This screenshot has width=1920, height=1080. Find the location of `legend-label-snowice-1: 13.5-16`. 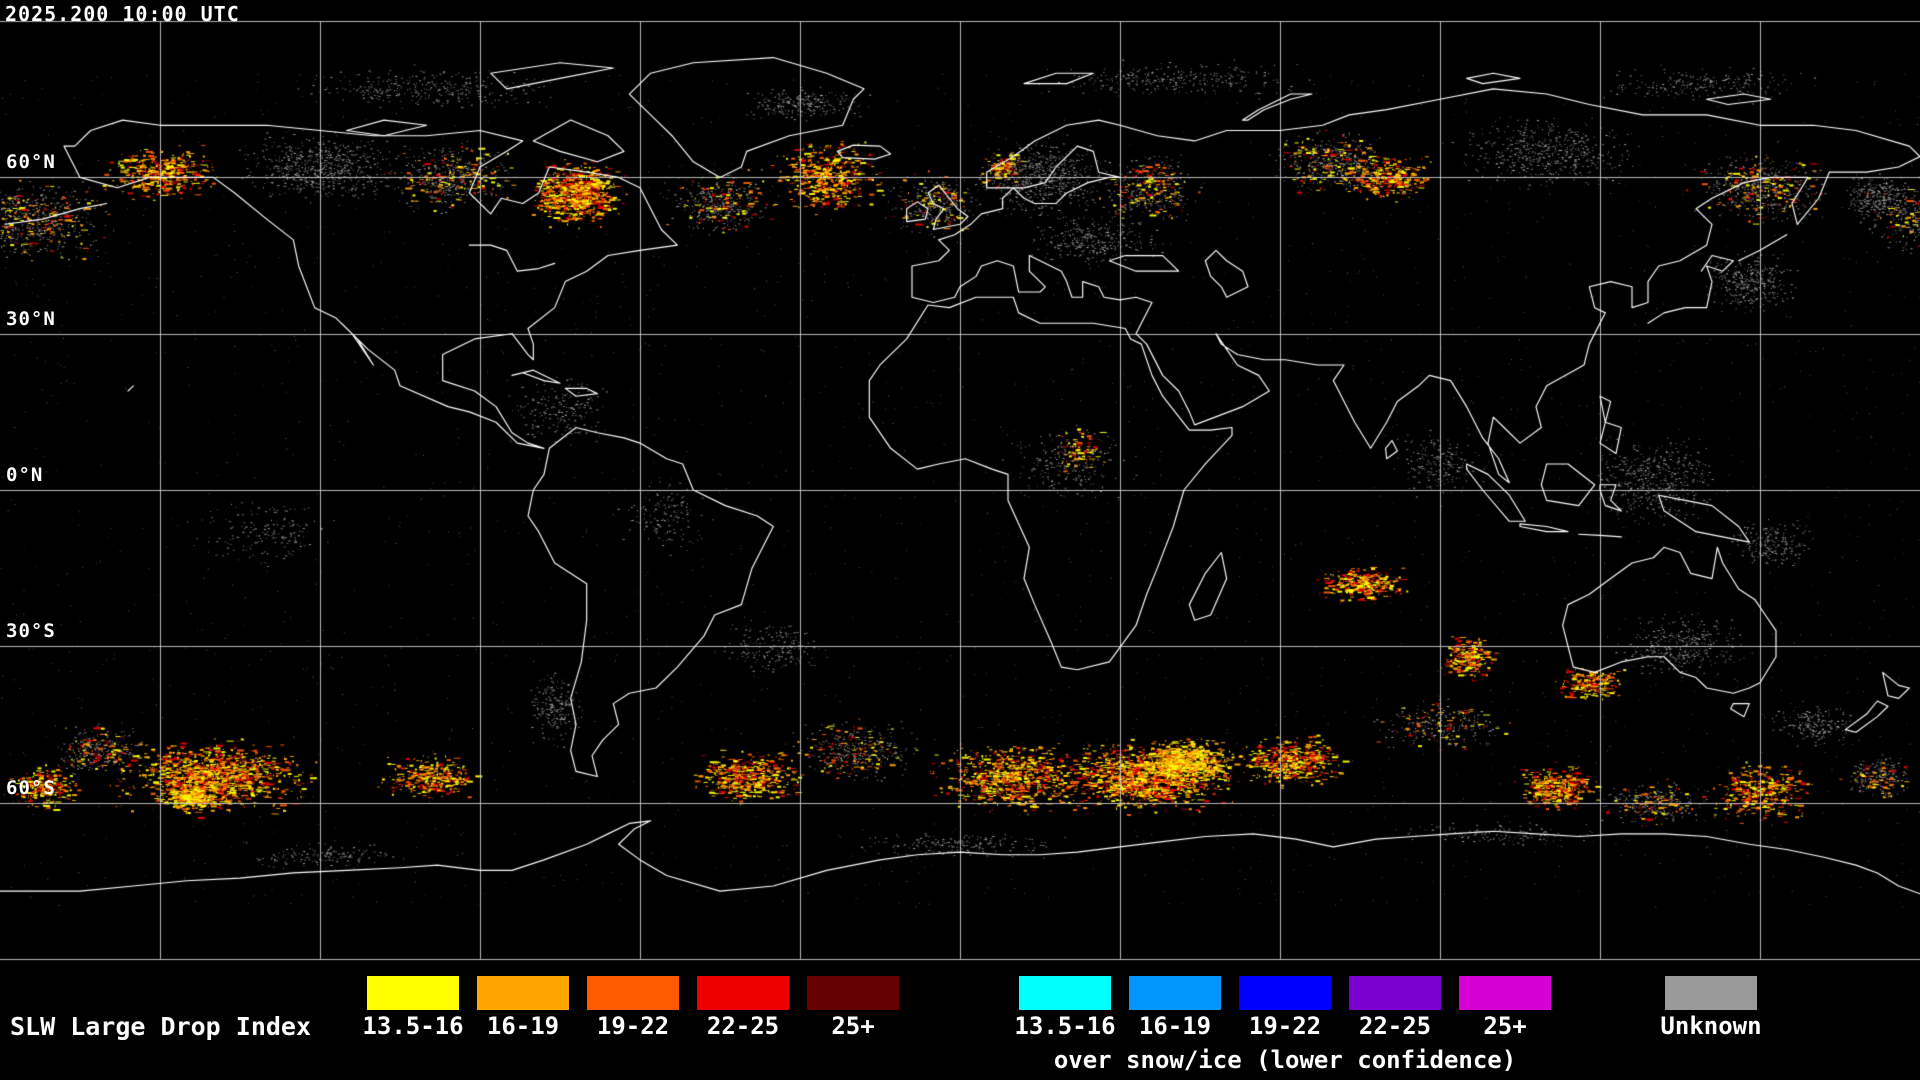

legend-label-snowice-1: 13.5-16 is located at coordinates (1065, 1026).